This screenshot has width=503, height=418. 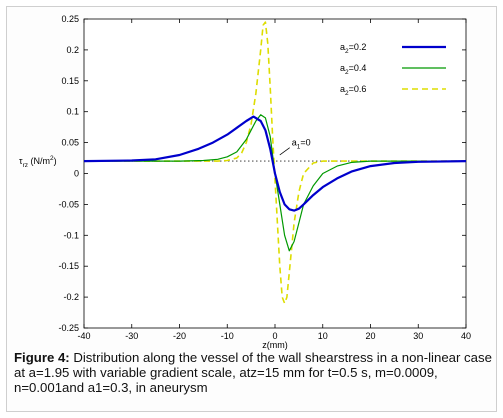 I want to click on y-axis-label-symbol: τ, so click(x=21, y=161).